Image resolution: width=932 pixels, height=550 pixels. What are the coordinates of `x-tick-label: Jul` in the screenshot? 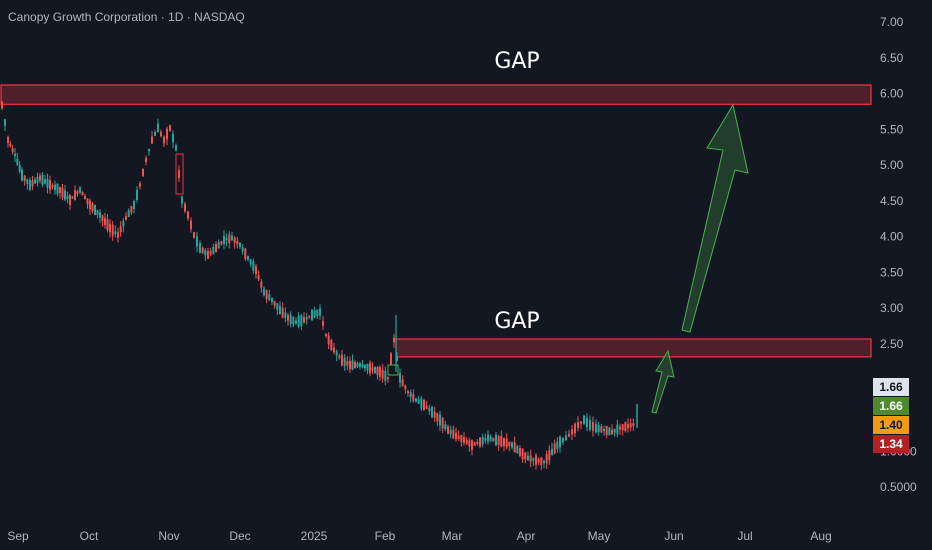 It's located at (744, 536).